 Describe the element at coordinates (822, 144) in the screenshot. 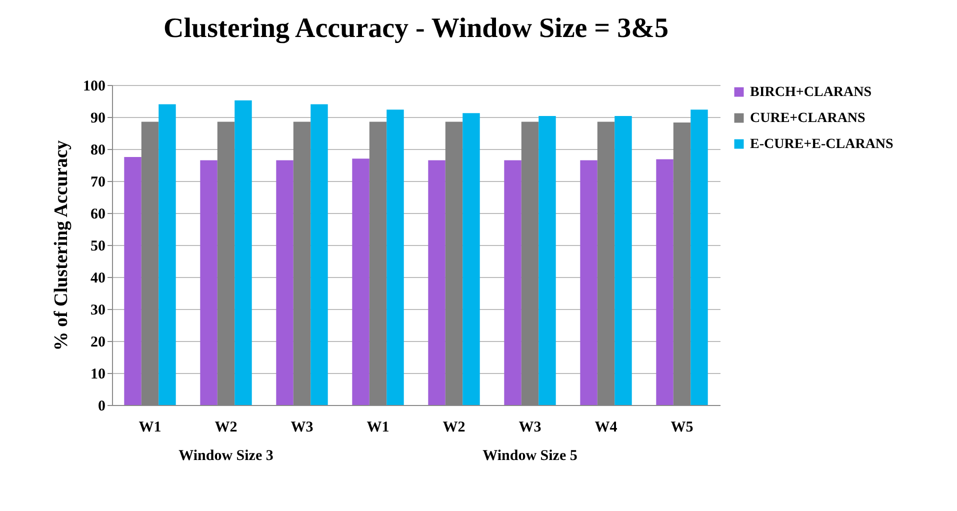

I see `legend-label: E-CURE+E-CLARANS` at that location.